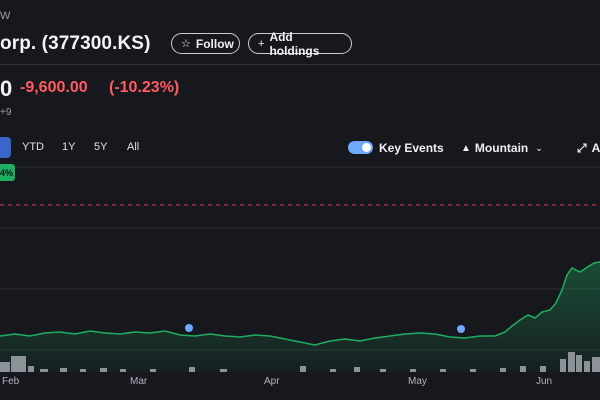 This screenshot has height=400, width=600. I want to click on key-events-label: Key Events, so click(411, 148).